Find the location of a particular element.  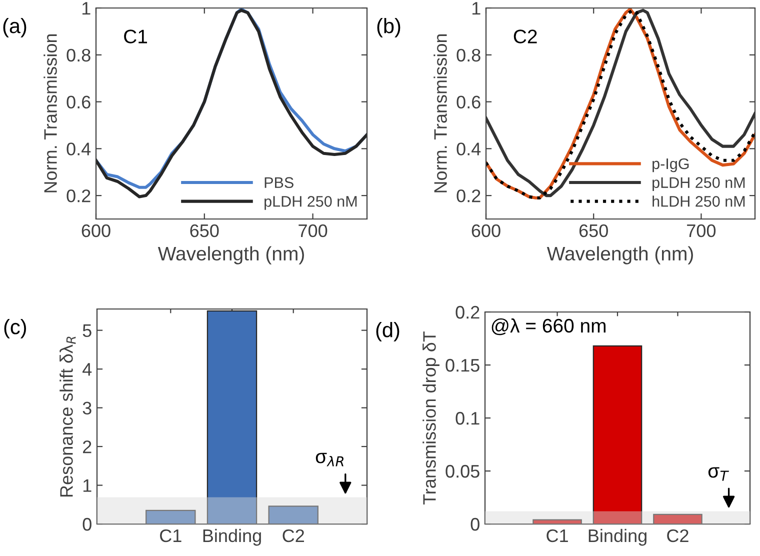

text: (a) is located at coordinates (14, 28).